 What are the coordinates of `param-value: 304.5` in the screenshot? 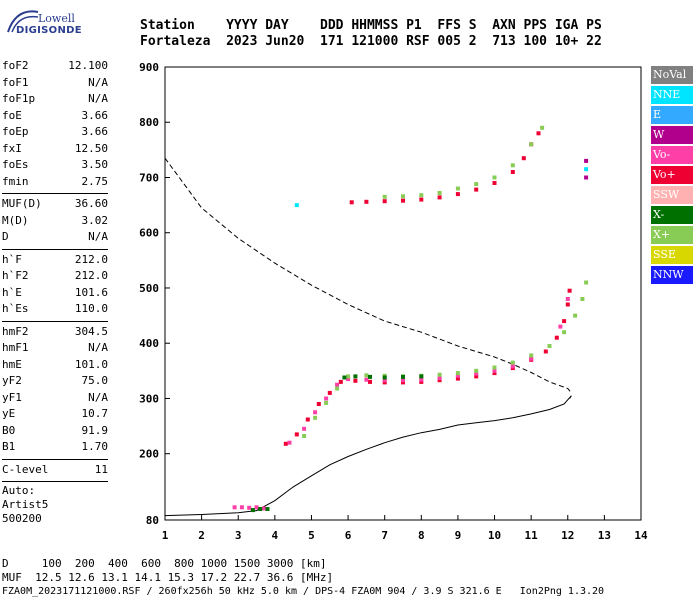 It's located at (91, 331).